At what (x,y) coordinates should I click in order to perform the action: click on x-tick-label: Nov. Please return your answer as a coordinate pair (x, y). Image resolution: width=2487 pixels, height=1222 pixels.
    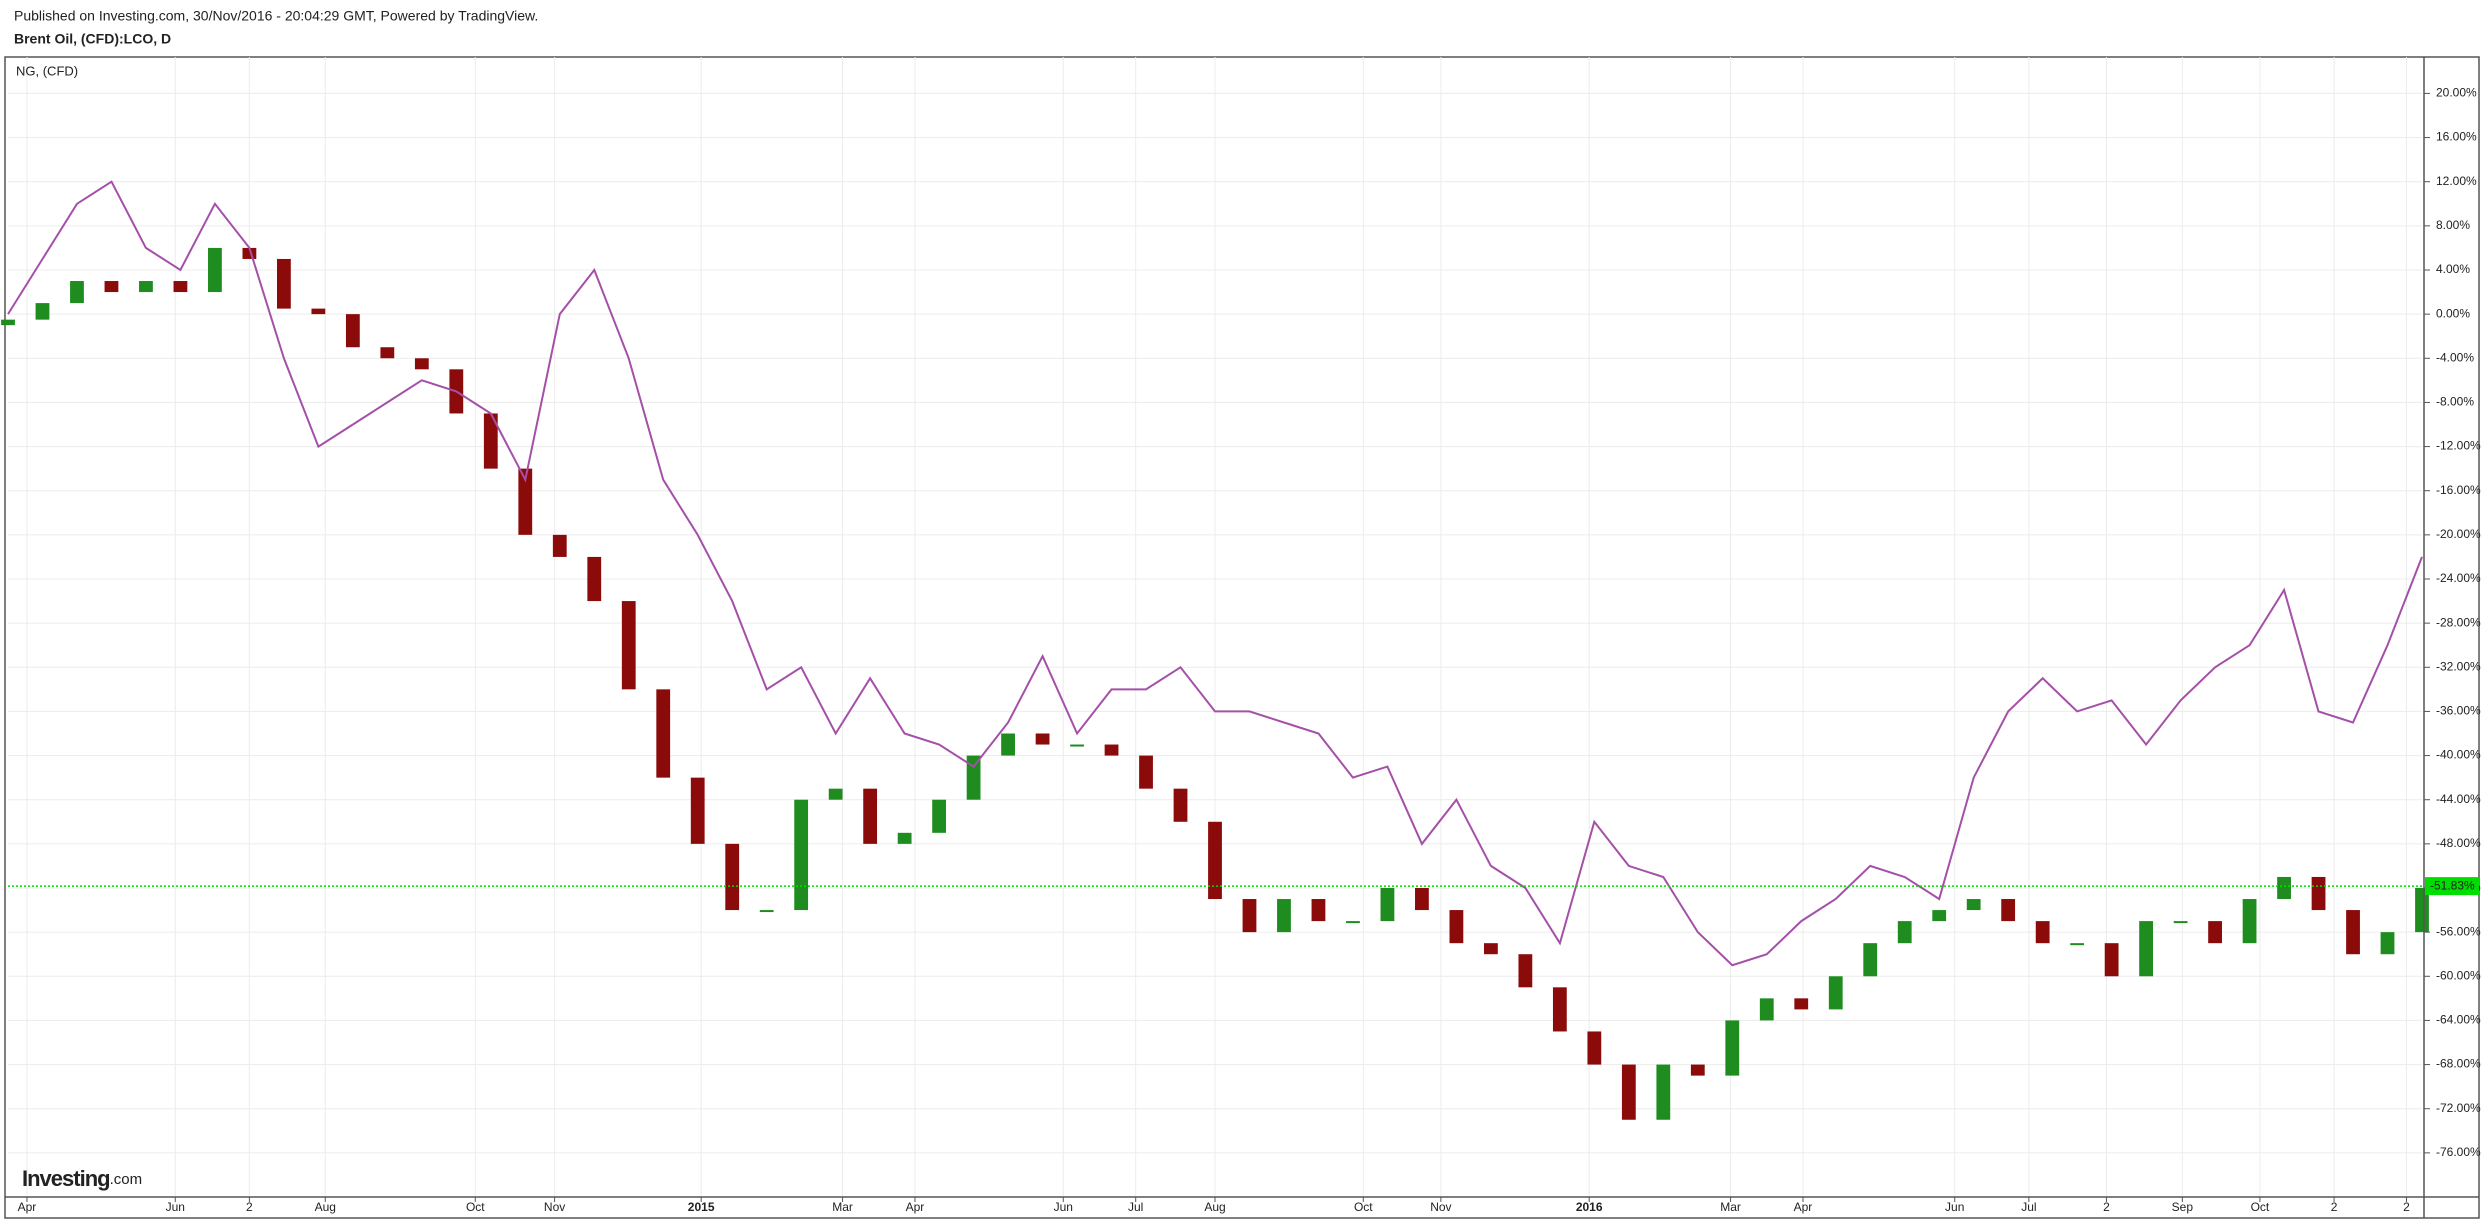
    Looking at the image, I should click on (1440, 1207).